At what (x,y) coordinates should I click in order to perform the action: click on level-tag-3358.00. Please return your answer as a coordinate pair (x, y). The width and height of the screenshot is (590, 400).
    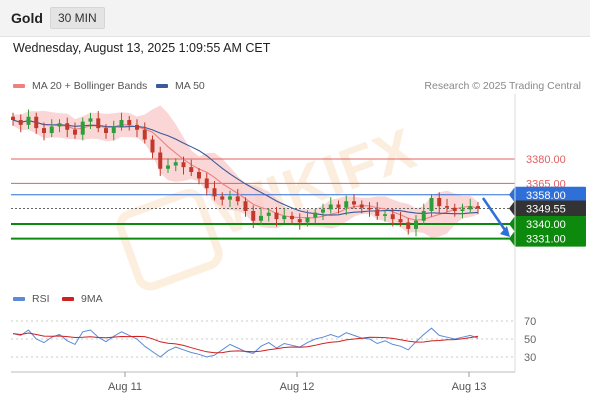
    Looking at the image, I should click on (550, 194).